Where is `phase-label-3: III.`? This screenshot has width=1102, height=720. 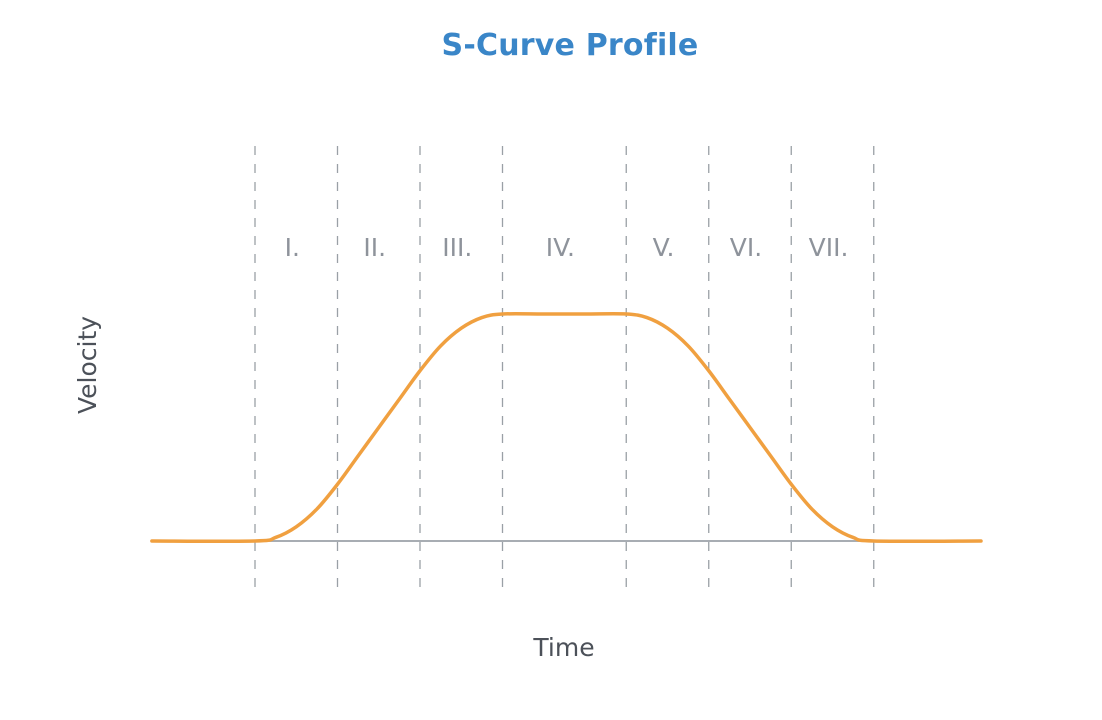
phase-label-3: III. is located at coordinates (457, 247).